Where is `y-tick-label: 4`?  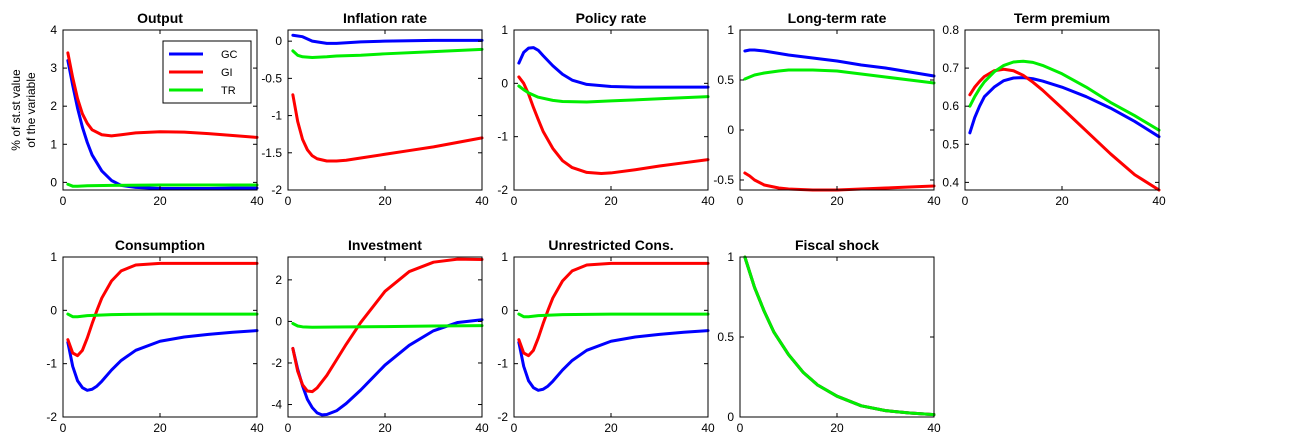 y-tick-label: 4 is located at coordinates (53, 30).